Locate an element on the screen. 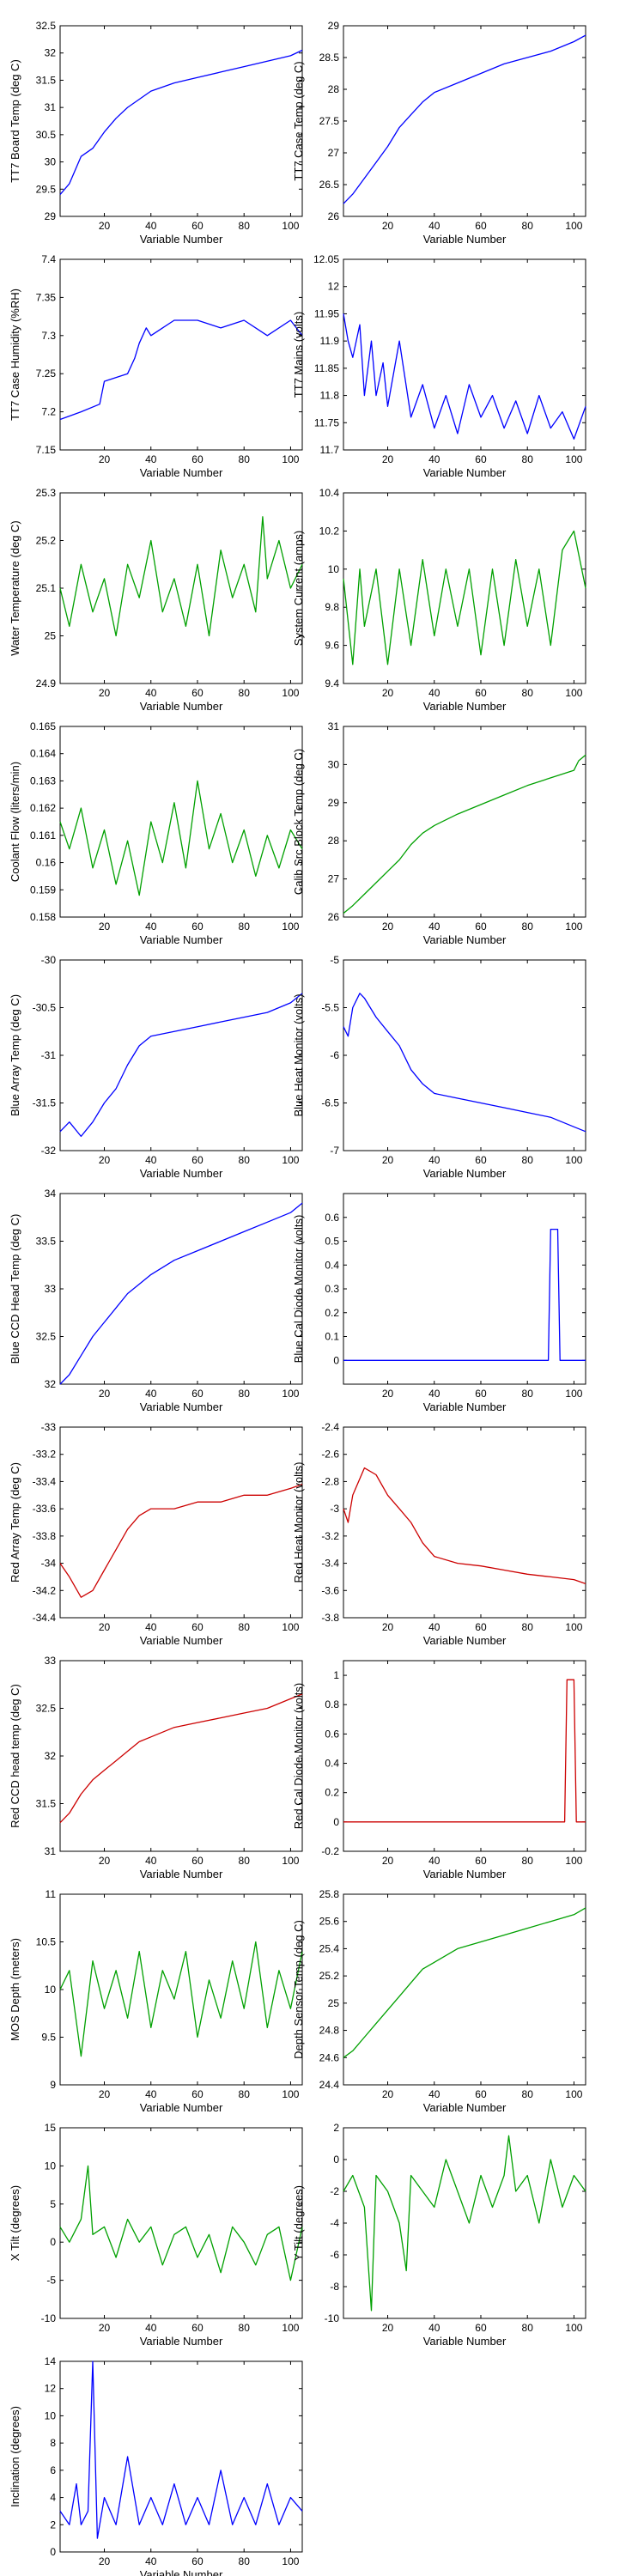 This screenshot has width=644, height=2576. y-axis-label: Red Cal Diode Monitor (volts) is located at coordinates (298, 1756).